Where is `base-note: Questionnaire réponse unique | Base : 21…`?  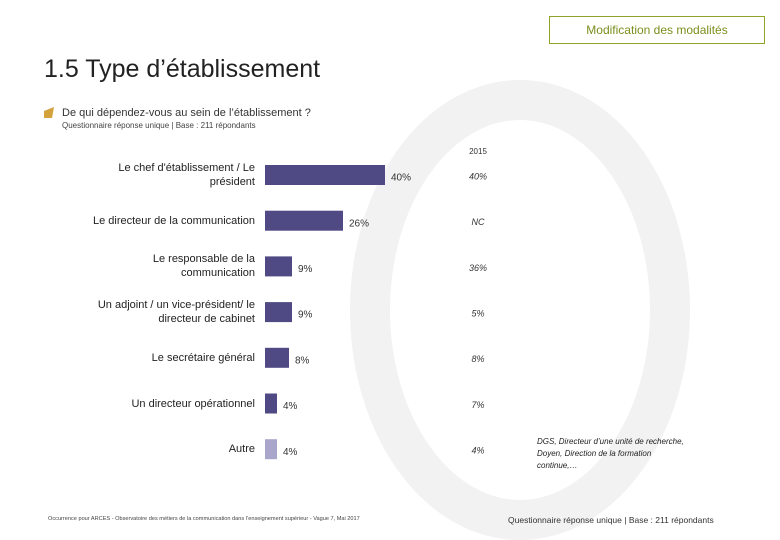 base-note: Questionnaire réponse unique | Base : 21… is located at coordinates (159, 125).